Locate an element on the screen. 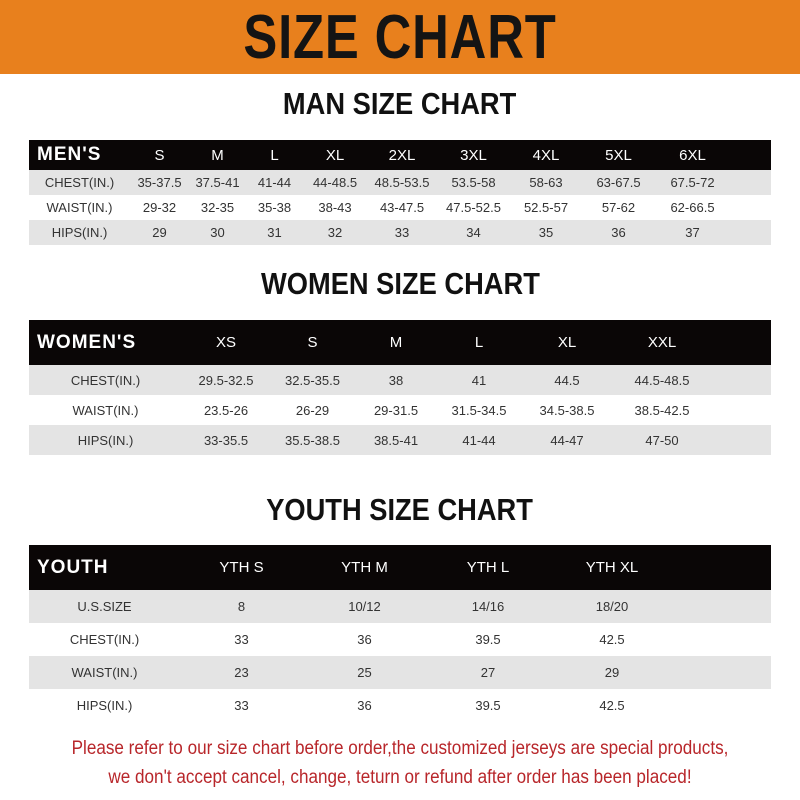 The width and height of the screenshot is (800, 800). table-header-label: MEN'S is located at coordinates (79, 155).